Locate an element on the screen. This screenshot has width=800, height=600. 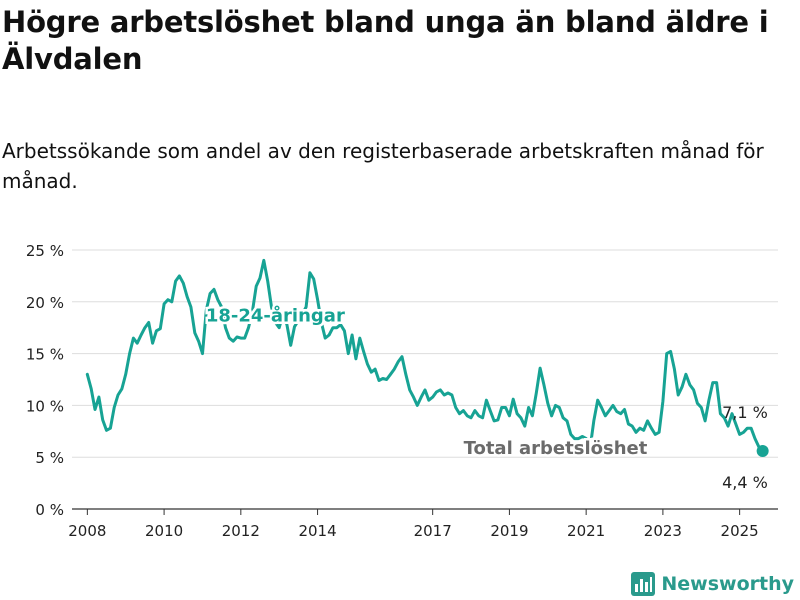
x-tick-label: 2010 is located at coordinates (164, 531).